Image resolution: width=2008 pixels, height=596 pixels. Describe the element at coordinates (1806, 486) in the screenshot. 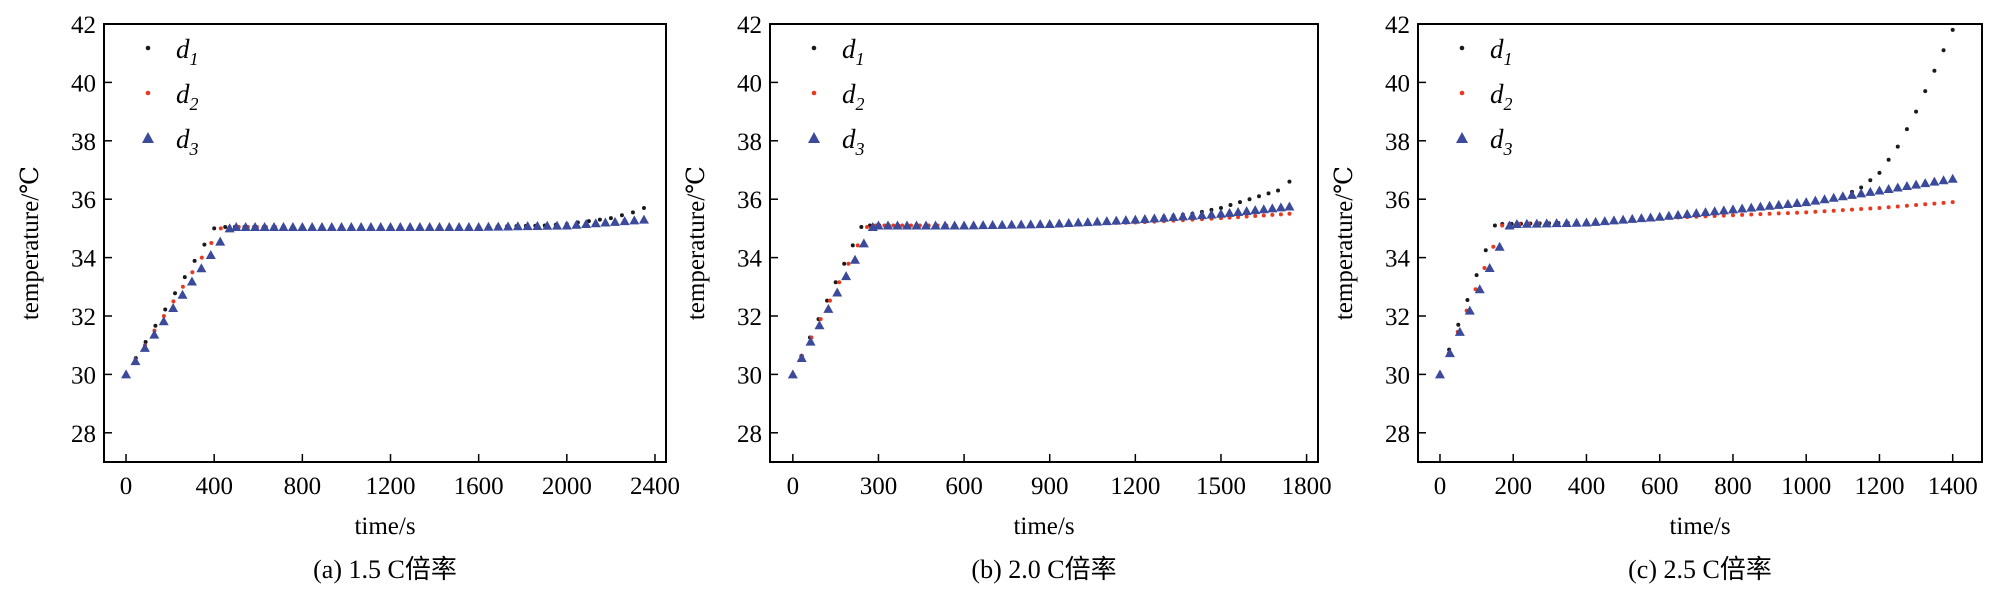

I see `x-tick-label: 1000` at that location.